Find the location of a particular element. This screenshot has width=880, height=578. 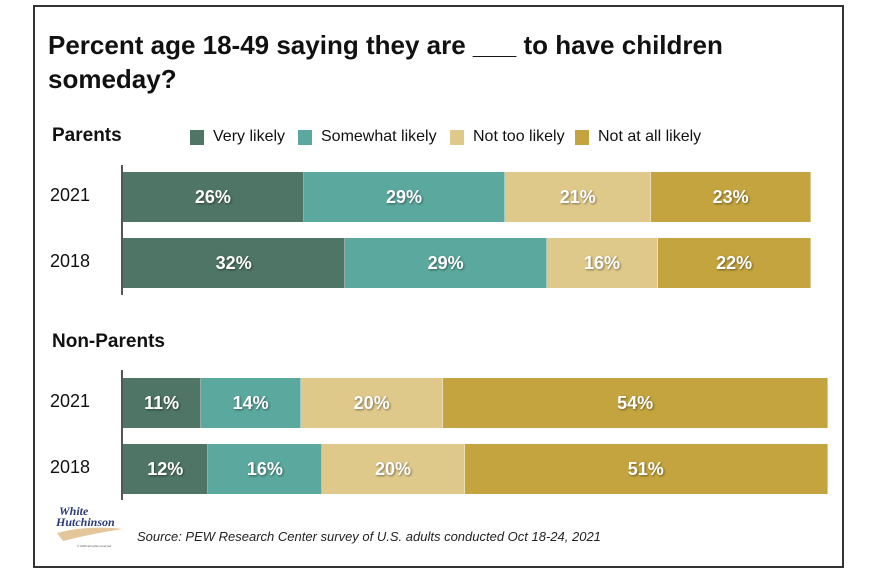

bar-segment: 12% is located at coordinates (166, 469).